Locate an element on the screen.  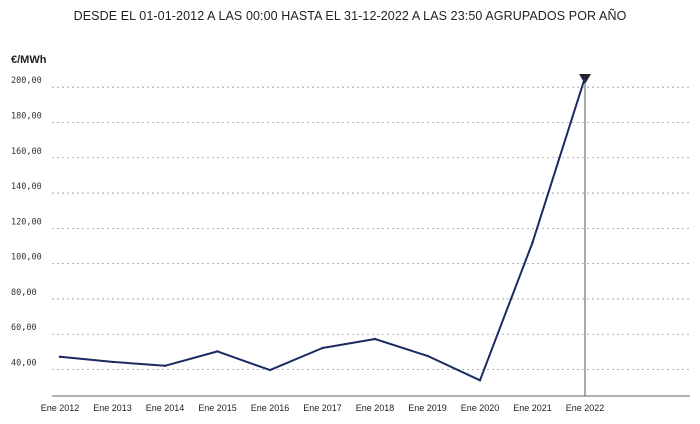
y-axis-unit-label: €/MWh is located at coordinates (29, 60).